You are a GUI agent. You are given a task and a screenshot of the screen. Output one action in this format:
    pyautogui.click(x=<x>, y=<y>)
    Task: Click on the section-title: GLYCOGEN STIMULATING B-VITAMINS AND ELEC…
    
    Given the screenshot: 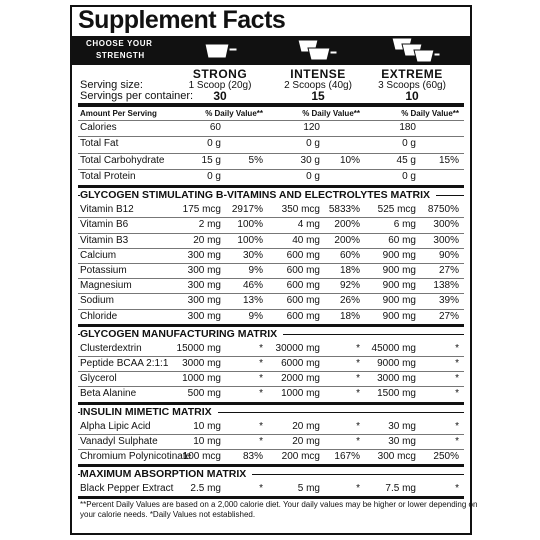 What is the action you would take?
    pyautogui.click(x=258, y=195)
    